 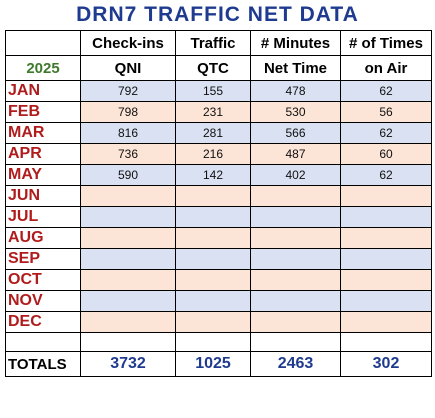 I want to click on month-row: FEB 798 231 530 56, so click(x=218, y=112).